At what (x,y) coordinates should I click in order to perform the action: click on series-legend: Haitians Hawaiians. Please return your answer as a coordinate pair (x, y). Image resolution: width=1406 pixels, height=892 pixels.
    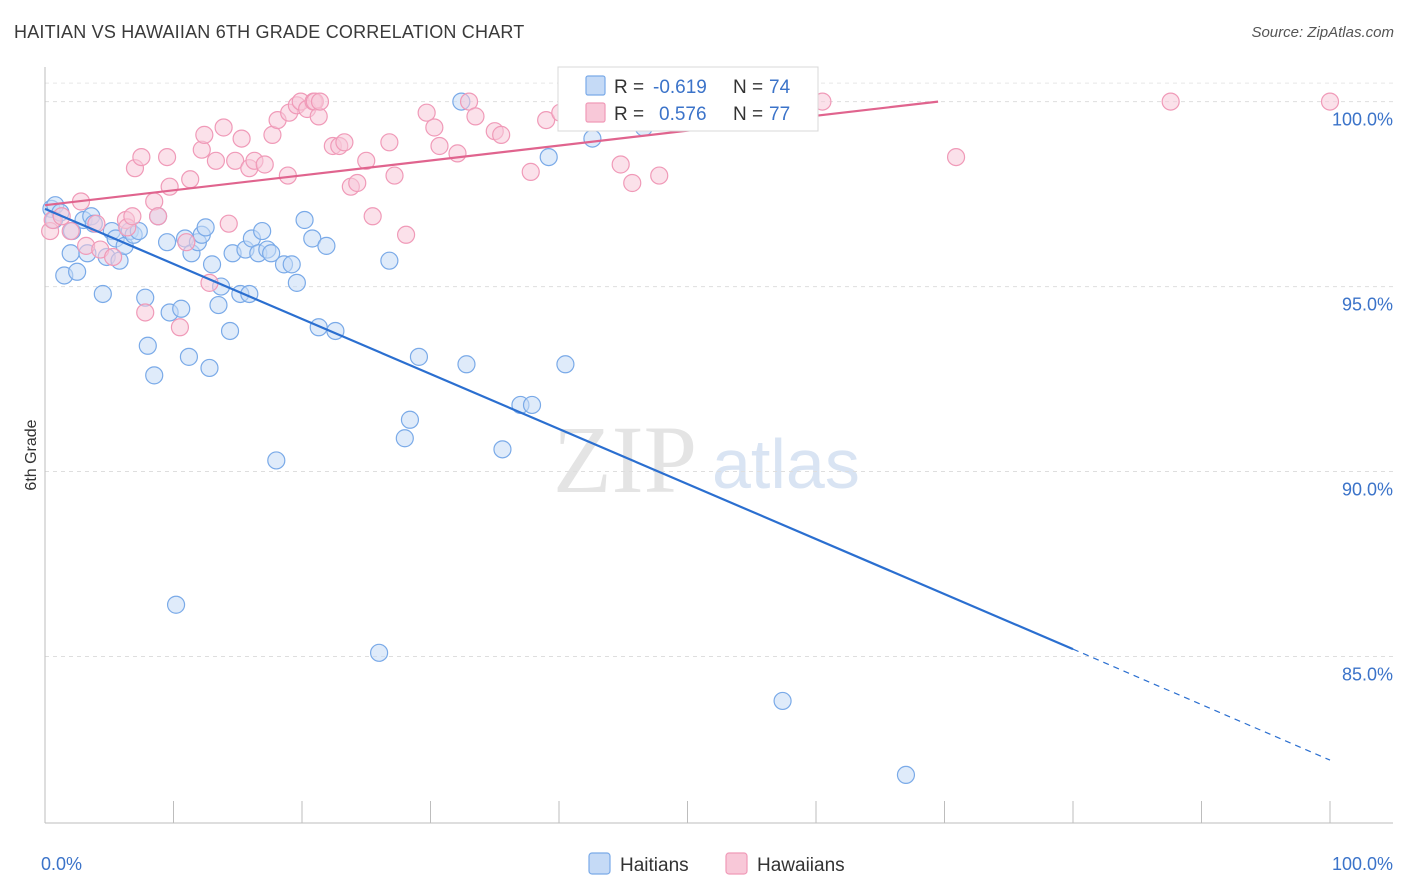
    Looking at the image, I should click on (716, 864).